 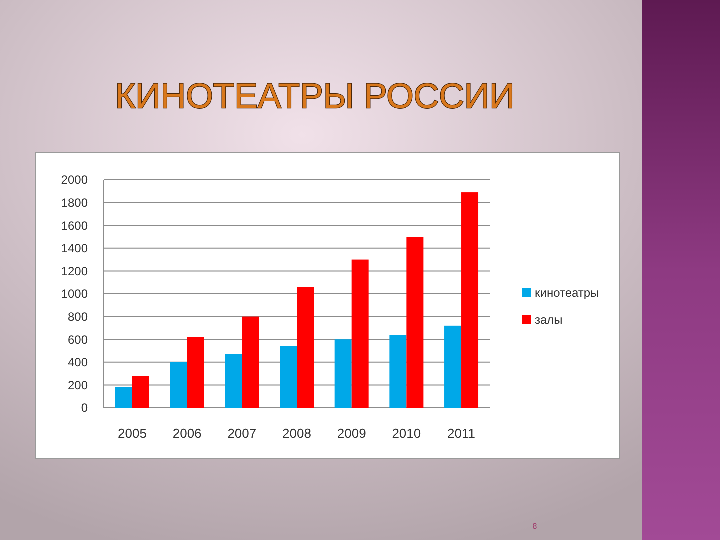 I want to click on y-tick-label: 1800, so click(x=74, y=203).